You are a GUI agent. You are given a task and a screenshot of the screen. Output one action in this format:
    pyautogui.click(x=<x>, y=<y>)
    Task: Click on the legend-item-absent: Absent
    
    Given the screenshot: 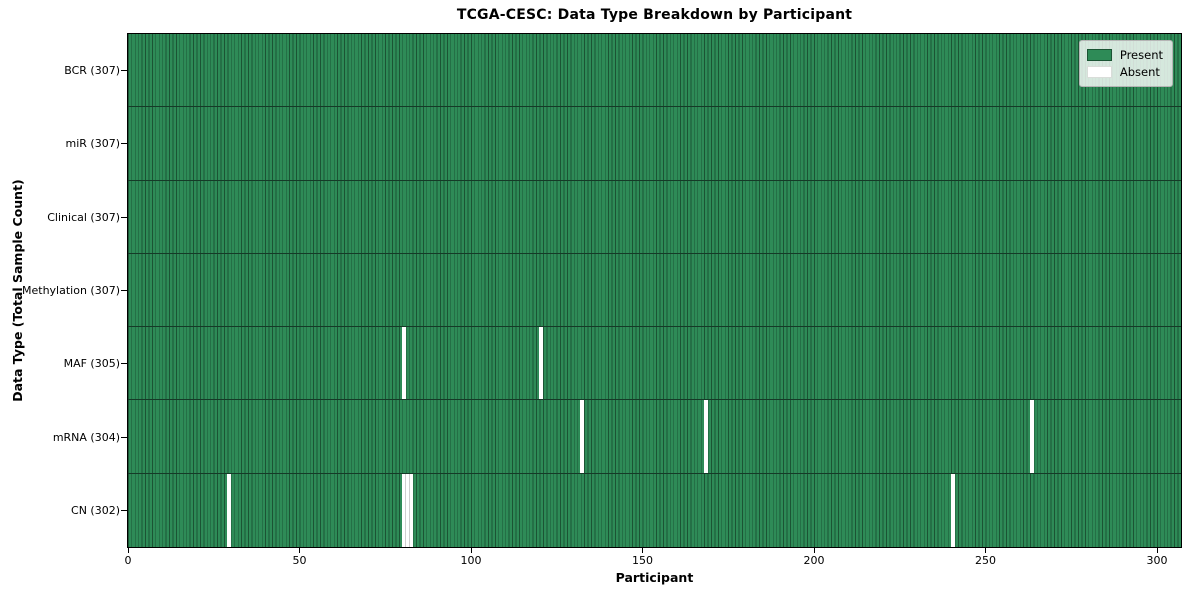 What is the action you would take?
    pyautogui.click(x=1124, y=72)
    